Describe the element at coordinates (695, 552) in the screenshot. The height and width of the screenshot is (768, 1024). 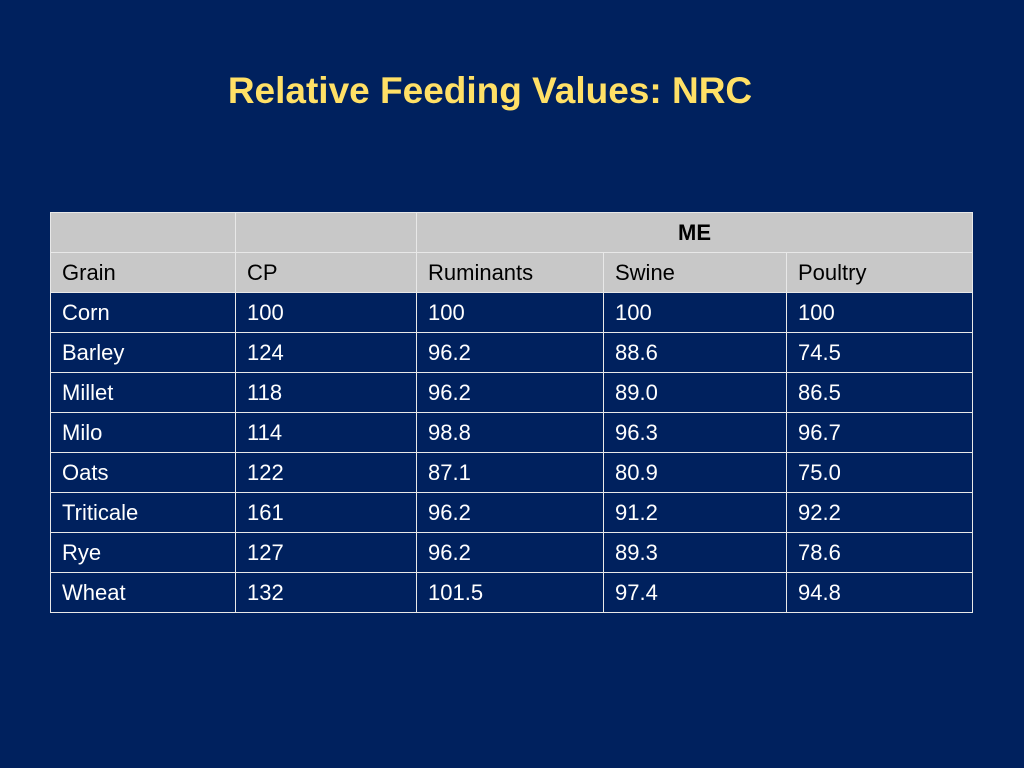
I see `swine-cell: 89.3` at that location.